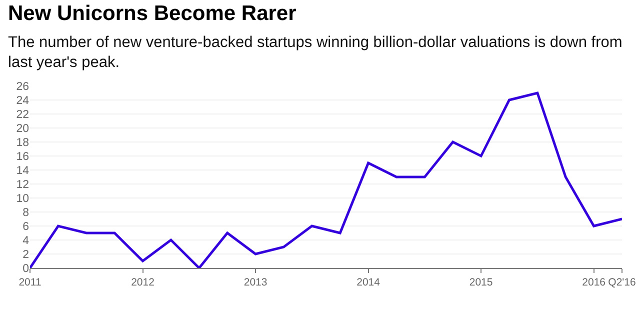  I want to click on y-tick-label: 16, so click(22, 157).